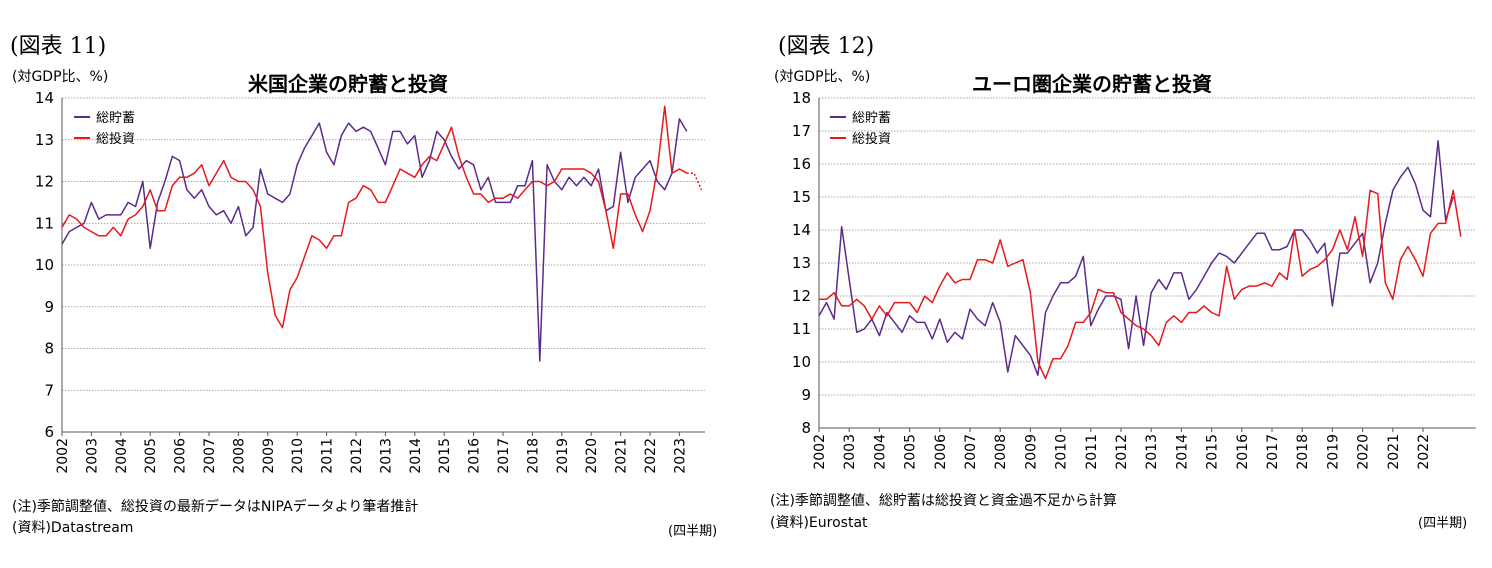 This screenshot has height=568, width=1492. What do you see at coordinates (215, 507) in the screenshot?
I see `footnote: (注)季節調整値、総投資の最新データはNIPAデータより筆者推計` at bounding box center [215, 507].